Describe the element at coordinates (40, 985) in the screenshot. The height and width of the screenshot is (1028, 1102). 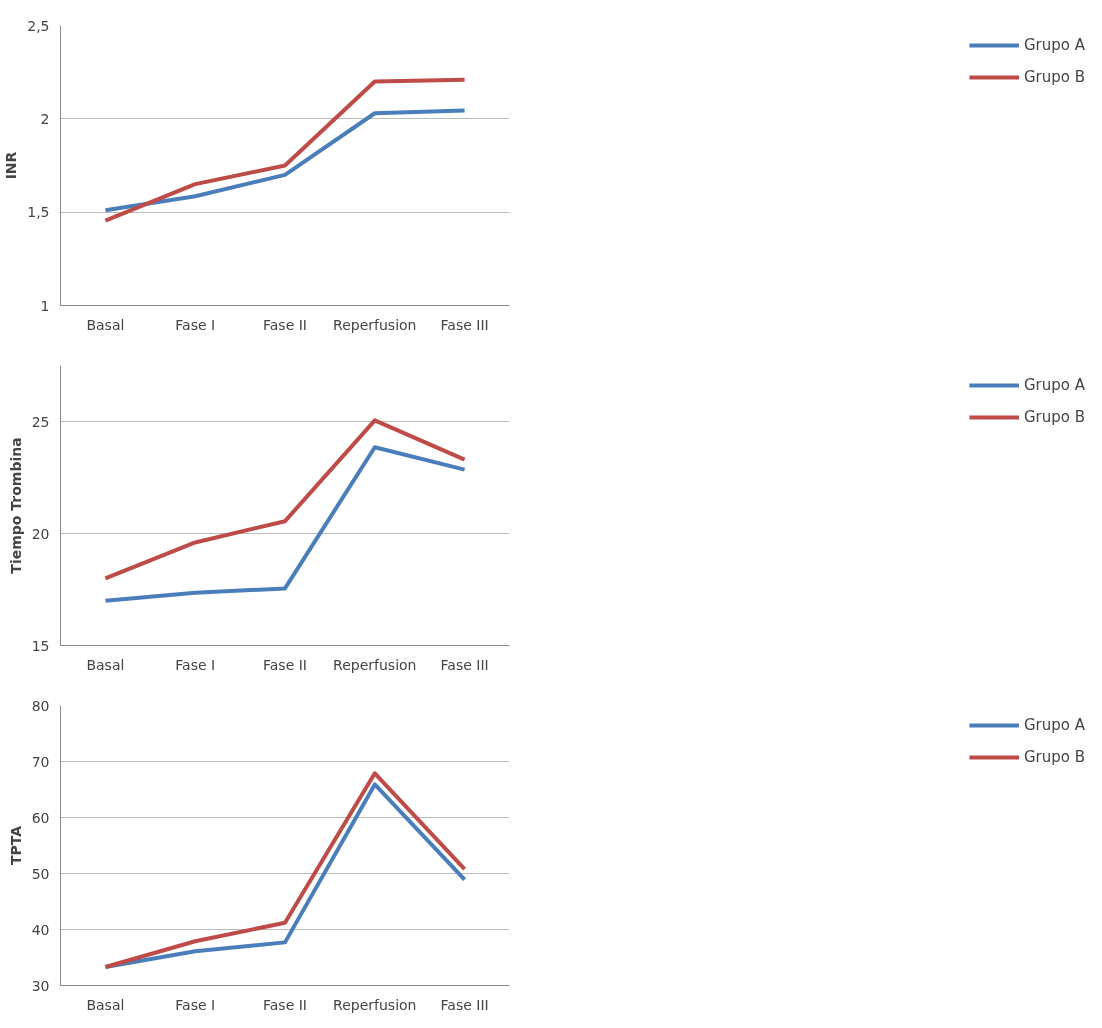
I see `y-tick-label: 30` at that location.